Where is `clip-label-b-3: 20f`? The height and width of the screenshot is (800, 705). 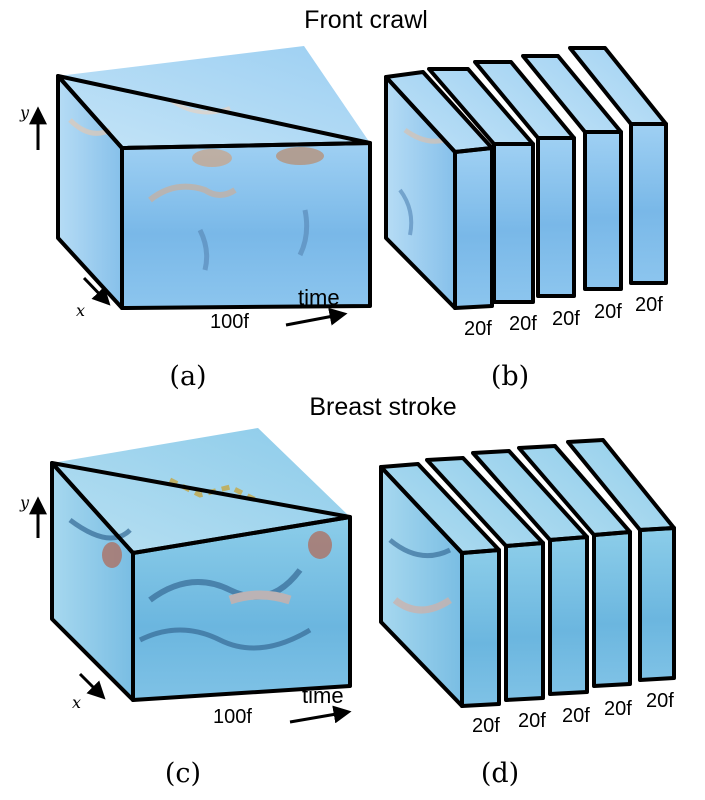 clip-label-b-3: 20f is located at coordinates (566, 319).